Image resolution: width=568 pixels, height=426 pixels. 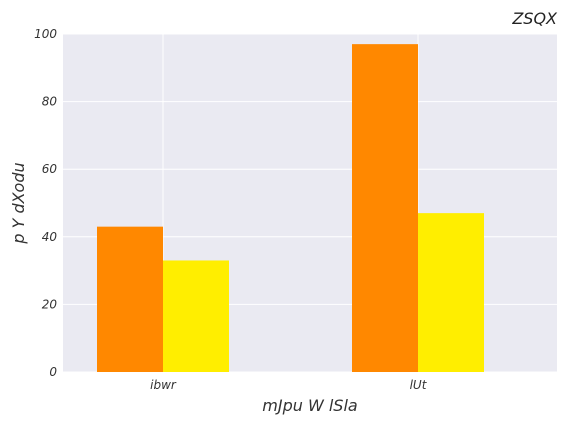 I want to click on x-axis-ticks: ibwr lUt, so click(x=289, y=385).